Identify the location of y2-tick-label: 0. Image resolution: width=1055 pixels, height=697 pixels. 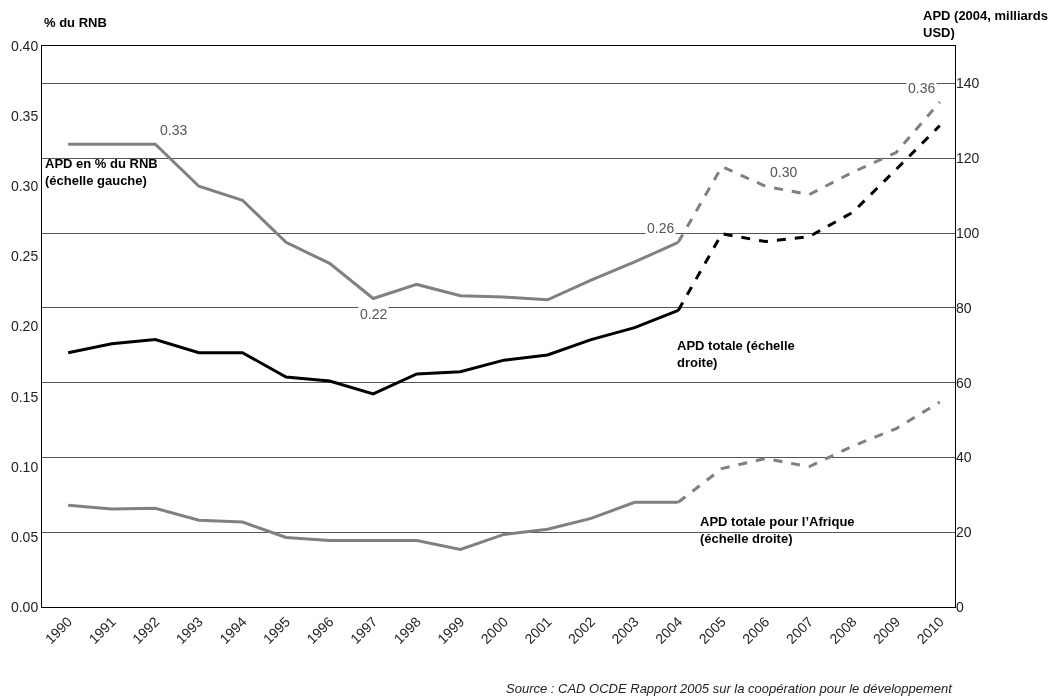
(960, 606).